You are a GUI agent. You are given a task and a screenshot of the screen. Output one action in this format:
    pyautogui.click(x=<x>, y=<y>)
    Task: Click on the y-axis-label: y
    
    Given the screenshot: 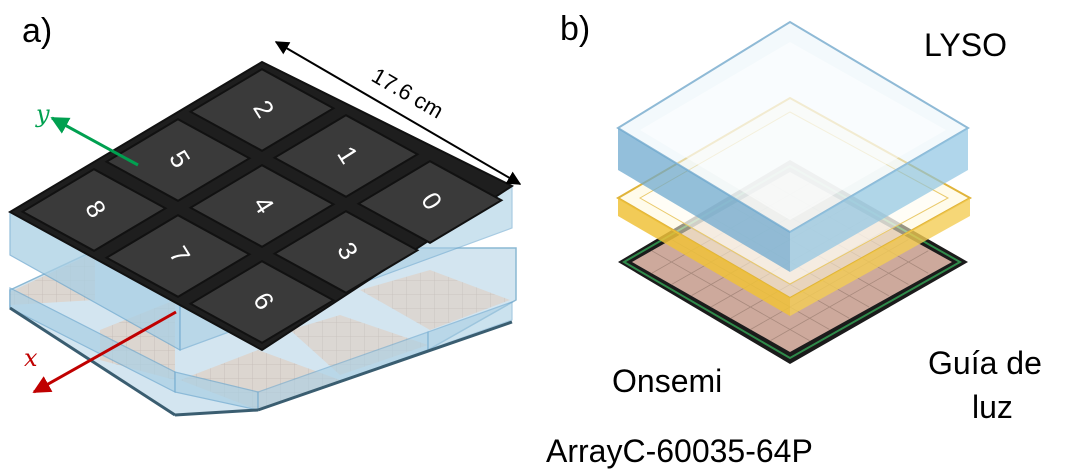 What is the action you would take?
    pyautogui.click(x=42, y=114)
    